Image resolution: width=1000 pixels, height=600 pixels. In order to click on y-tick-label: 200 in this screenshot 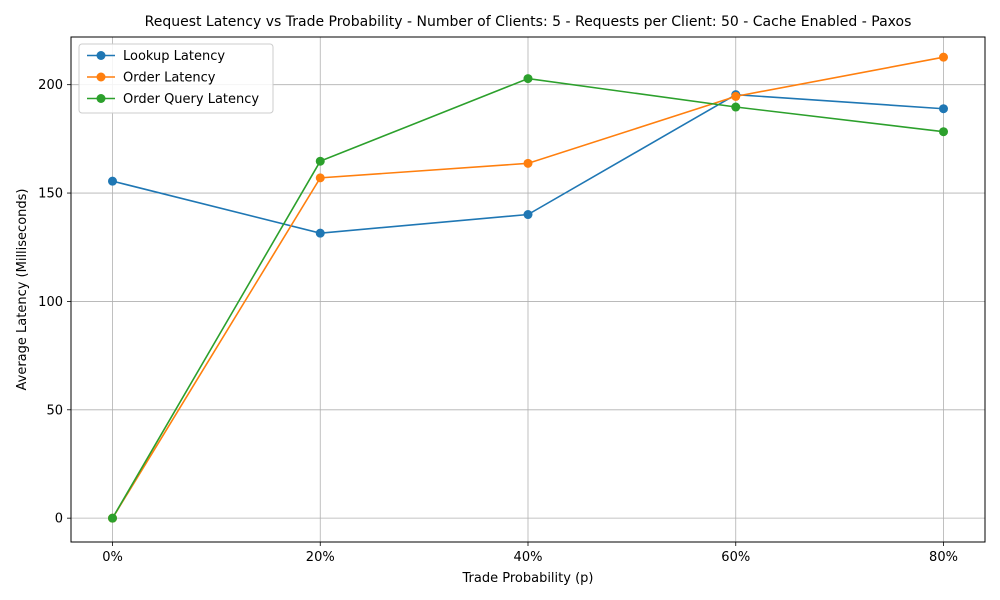, I will do `click(50, 85)`.